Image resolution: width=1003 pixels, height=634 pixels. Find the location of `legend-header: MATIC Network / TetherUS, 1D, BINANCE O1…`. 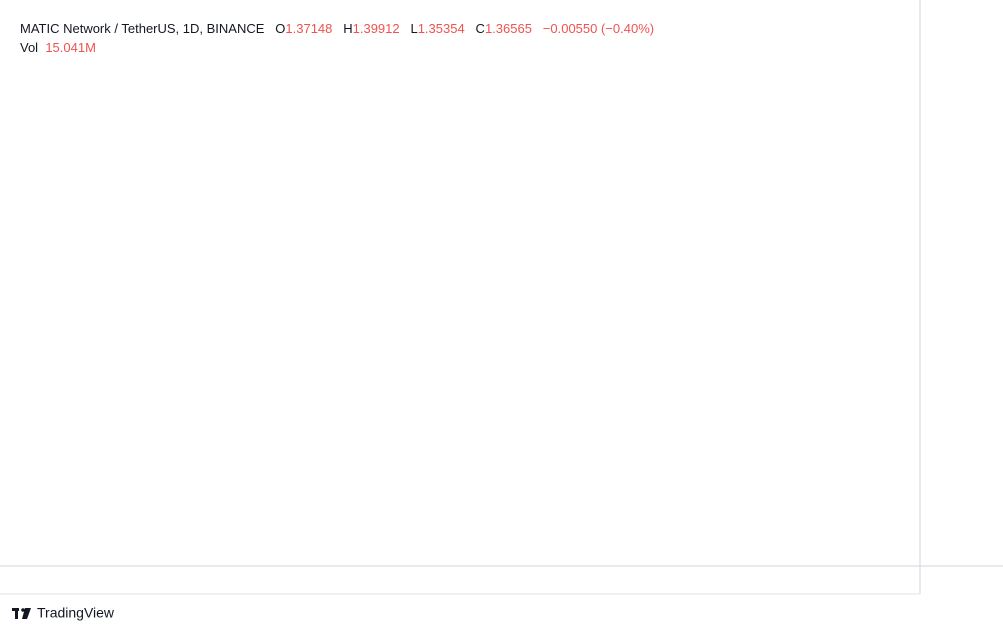

legend-header: MATIC Network / TetherUS, 1D, BINANCE O1… is located at coordinates (337, 38).